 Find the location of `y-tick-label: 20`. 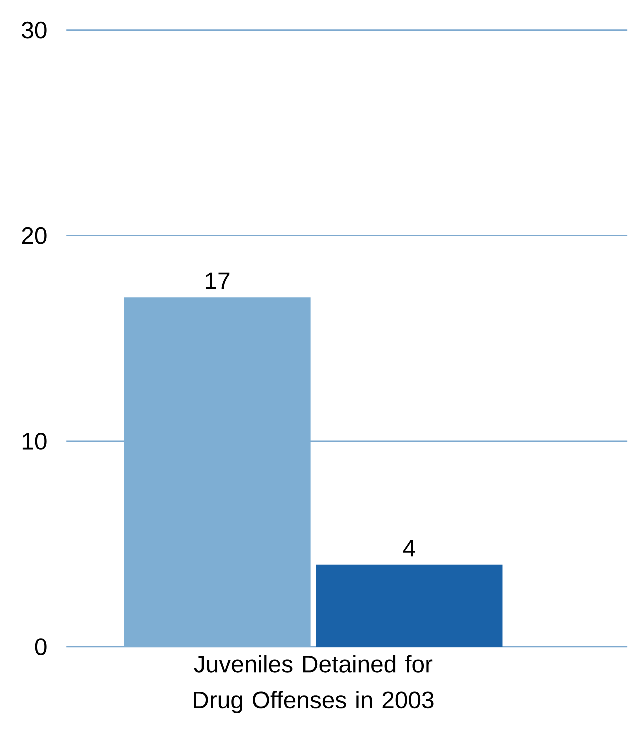

y-tick-label: 20 is located at coordinates (34, 235).